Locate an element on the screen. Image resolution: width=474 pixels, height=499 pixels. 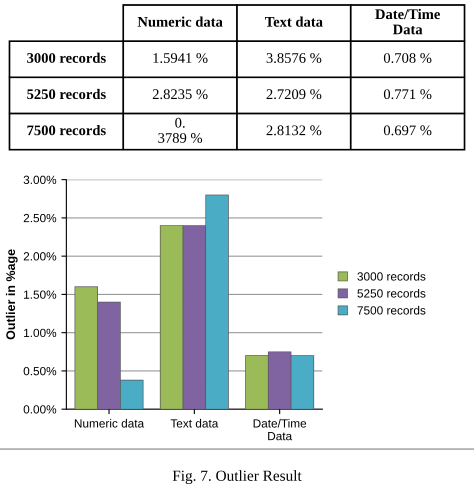
text: 0.697 % is located at coordinates (408, 130).